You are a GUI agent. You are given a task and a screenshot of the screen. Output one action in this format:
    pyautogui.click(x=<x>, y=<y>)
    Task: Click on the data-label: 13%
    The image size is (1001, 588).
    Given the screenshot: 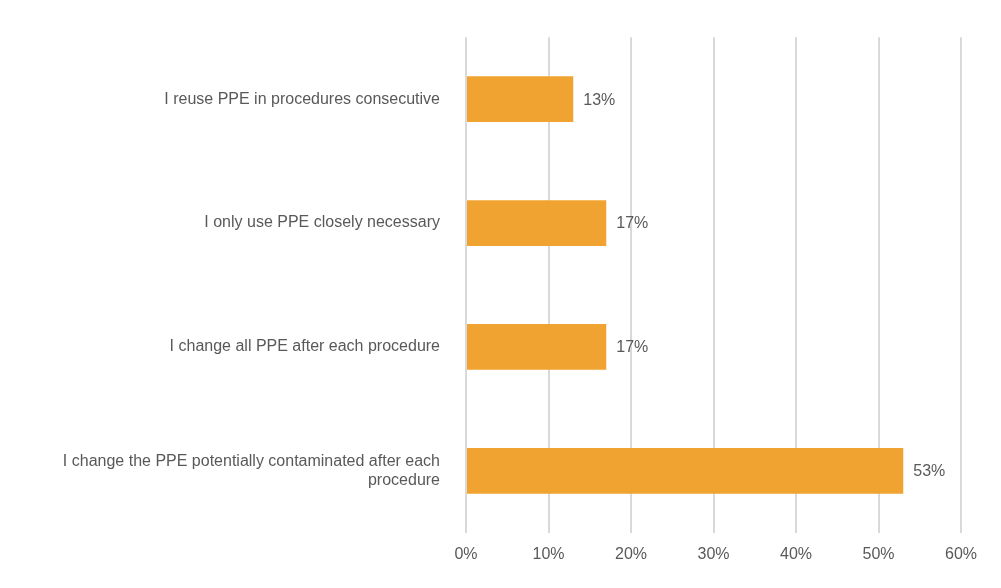 What is the action you would take?
    pyautogui.click(x=599, y=99)
    